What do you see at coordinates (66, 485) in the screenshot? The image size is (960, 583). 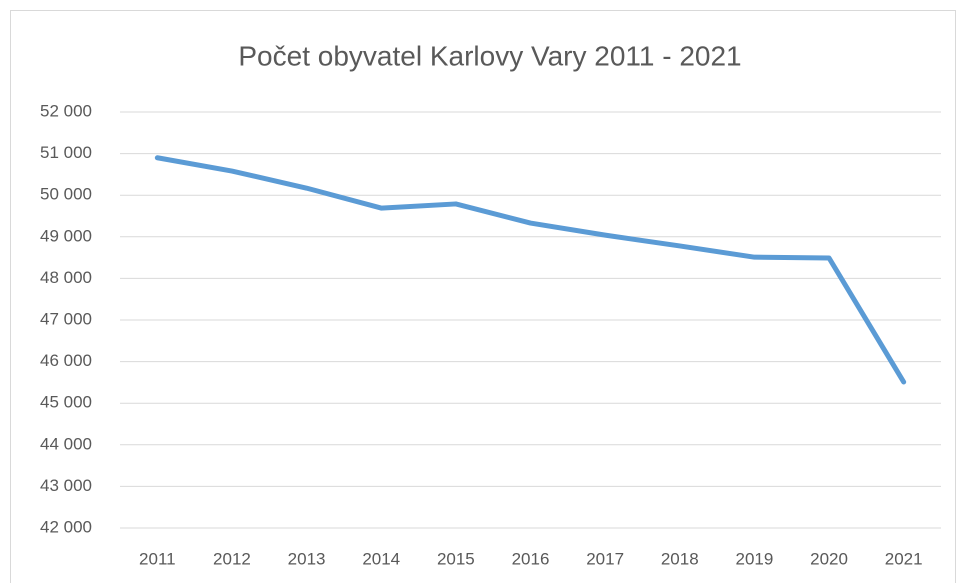 I see `y-tick-label: 43 000` at bounding box center [66, 485].